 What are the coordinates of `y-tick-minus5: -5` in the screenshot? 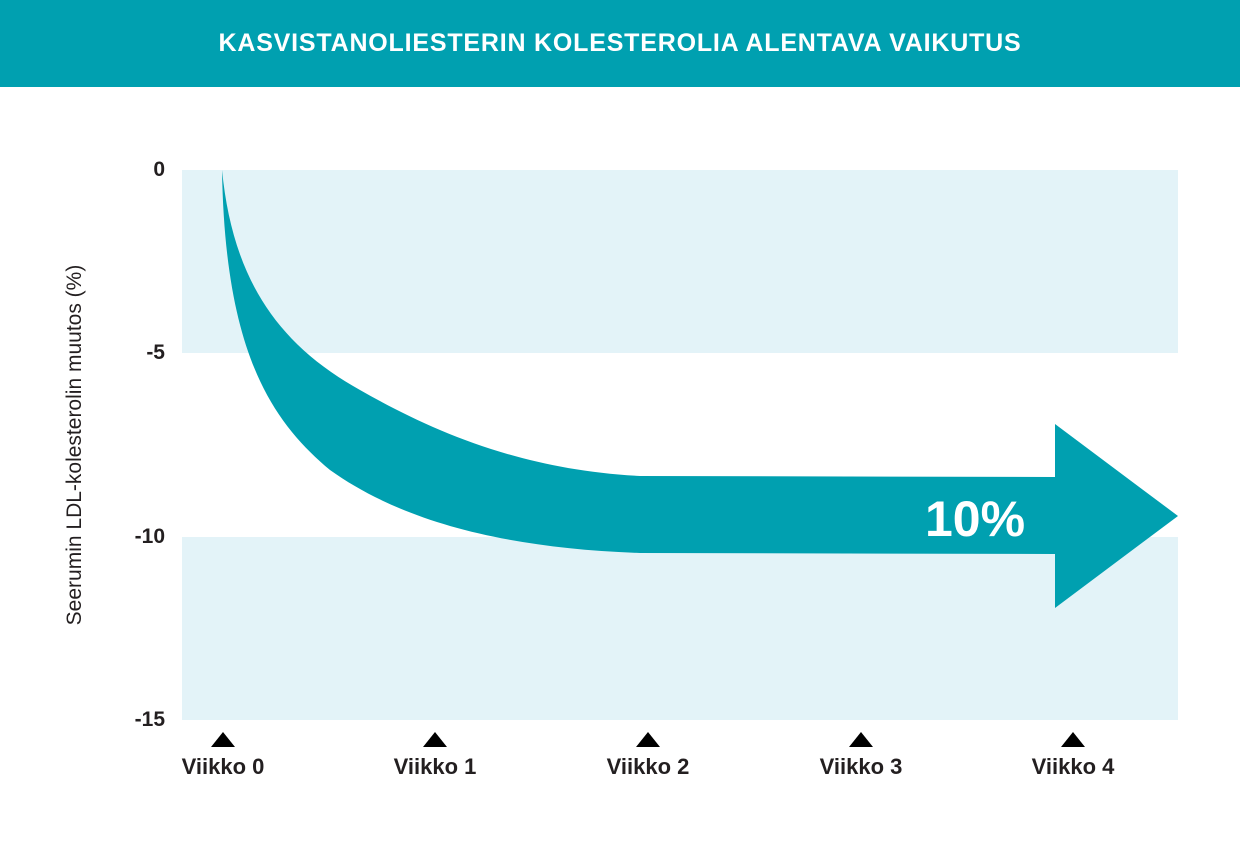 It's located at (155, 352).